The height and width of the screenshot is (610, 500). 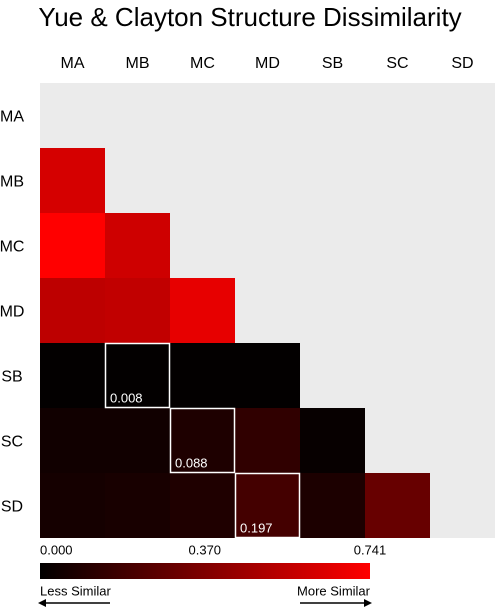 I want to click on row-label: MC, so click(x=12, y=247).